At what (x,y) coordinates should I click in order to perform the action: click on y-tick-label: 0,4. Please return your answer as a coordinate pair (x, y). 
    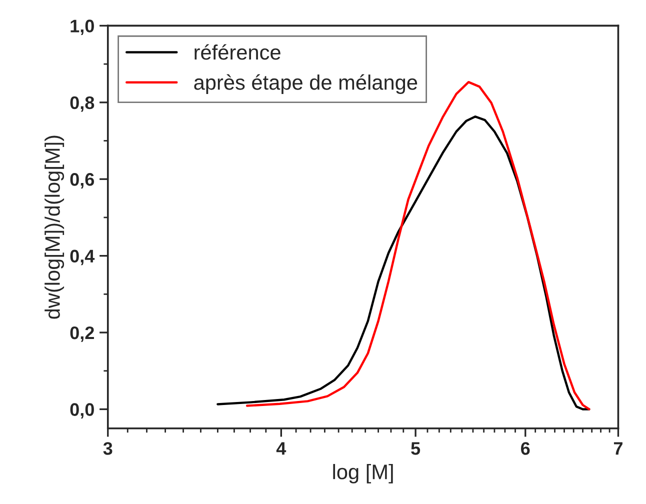
    Looking at the image, I should click on (82, 258).